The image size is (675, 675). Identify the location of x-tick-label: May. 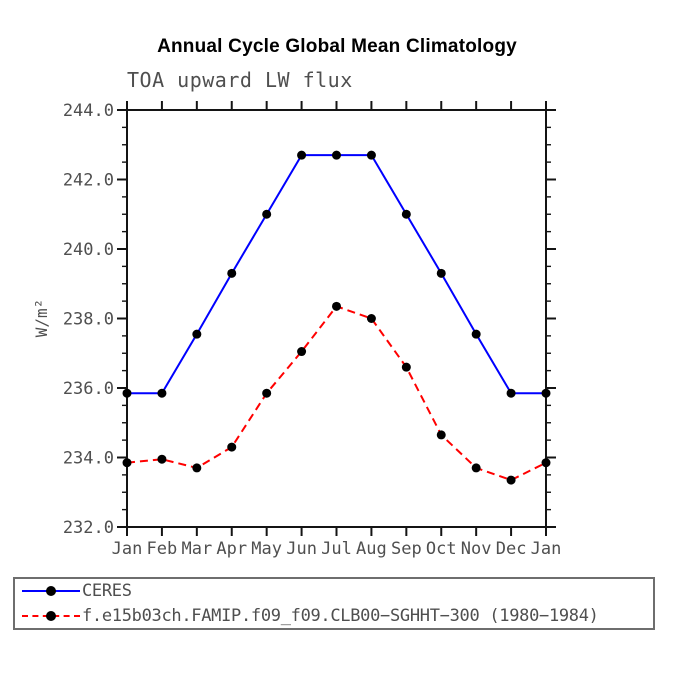
(266, 549).